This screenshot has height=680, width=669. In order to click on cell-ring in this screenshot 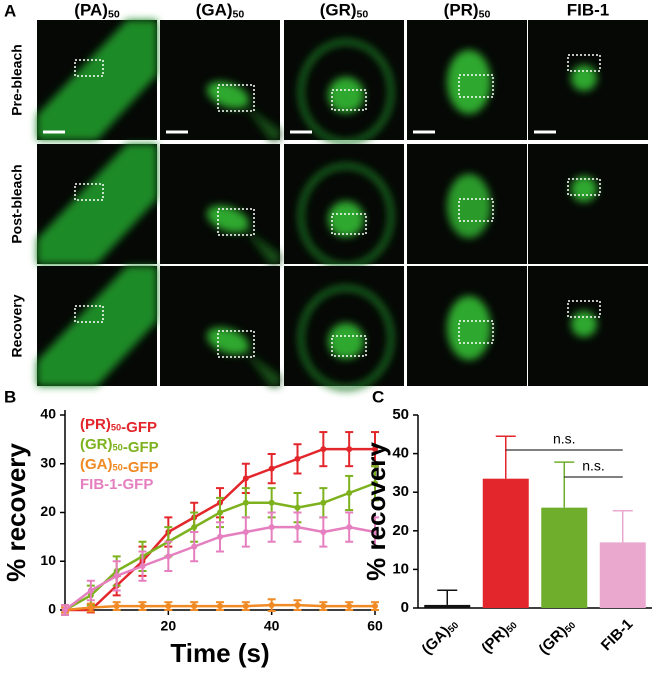, I will do `click(346, 92)`.